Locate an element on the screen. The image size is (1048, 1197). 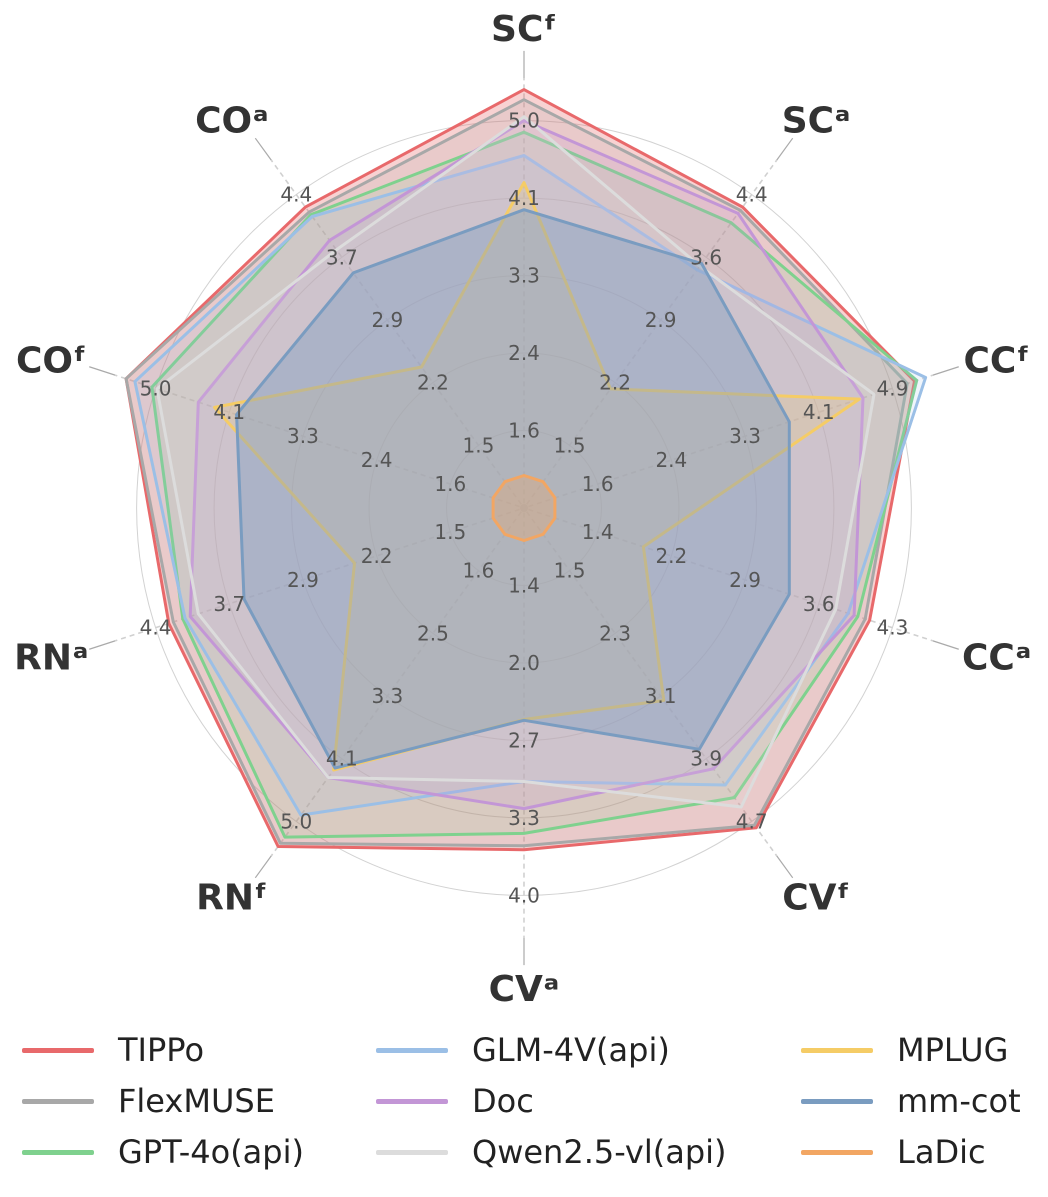
tick-label: 2.7 is located at coordinates (524, 740).